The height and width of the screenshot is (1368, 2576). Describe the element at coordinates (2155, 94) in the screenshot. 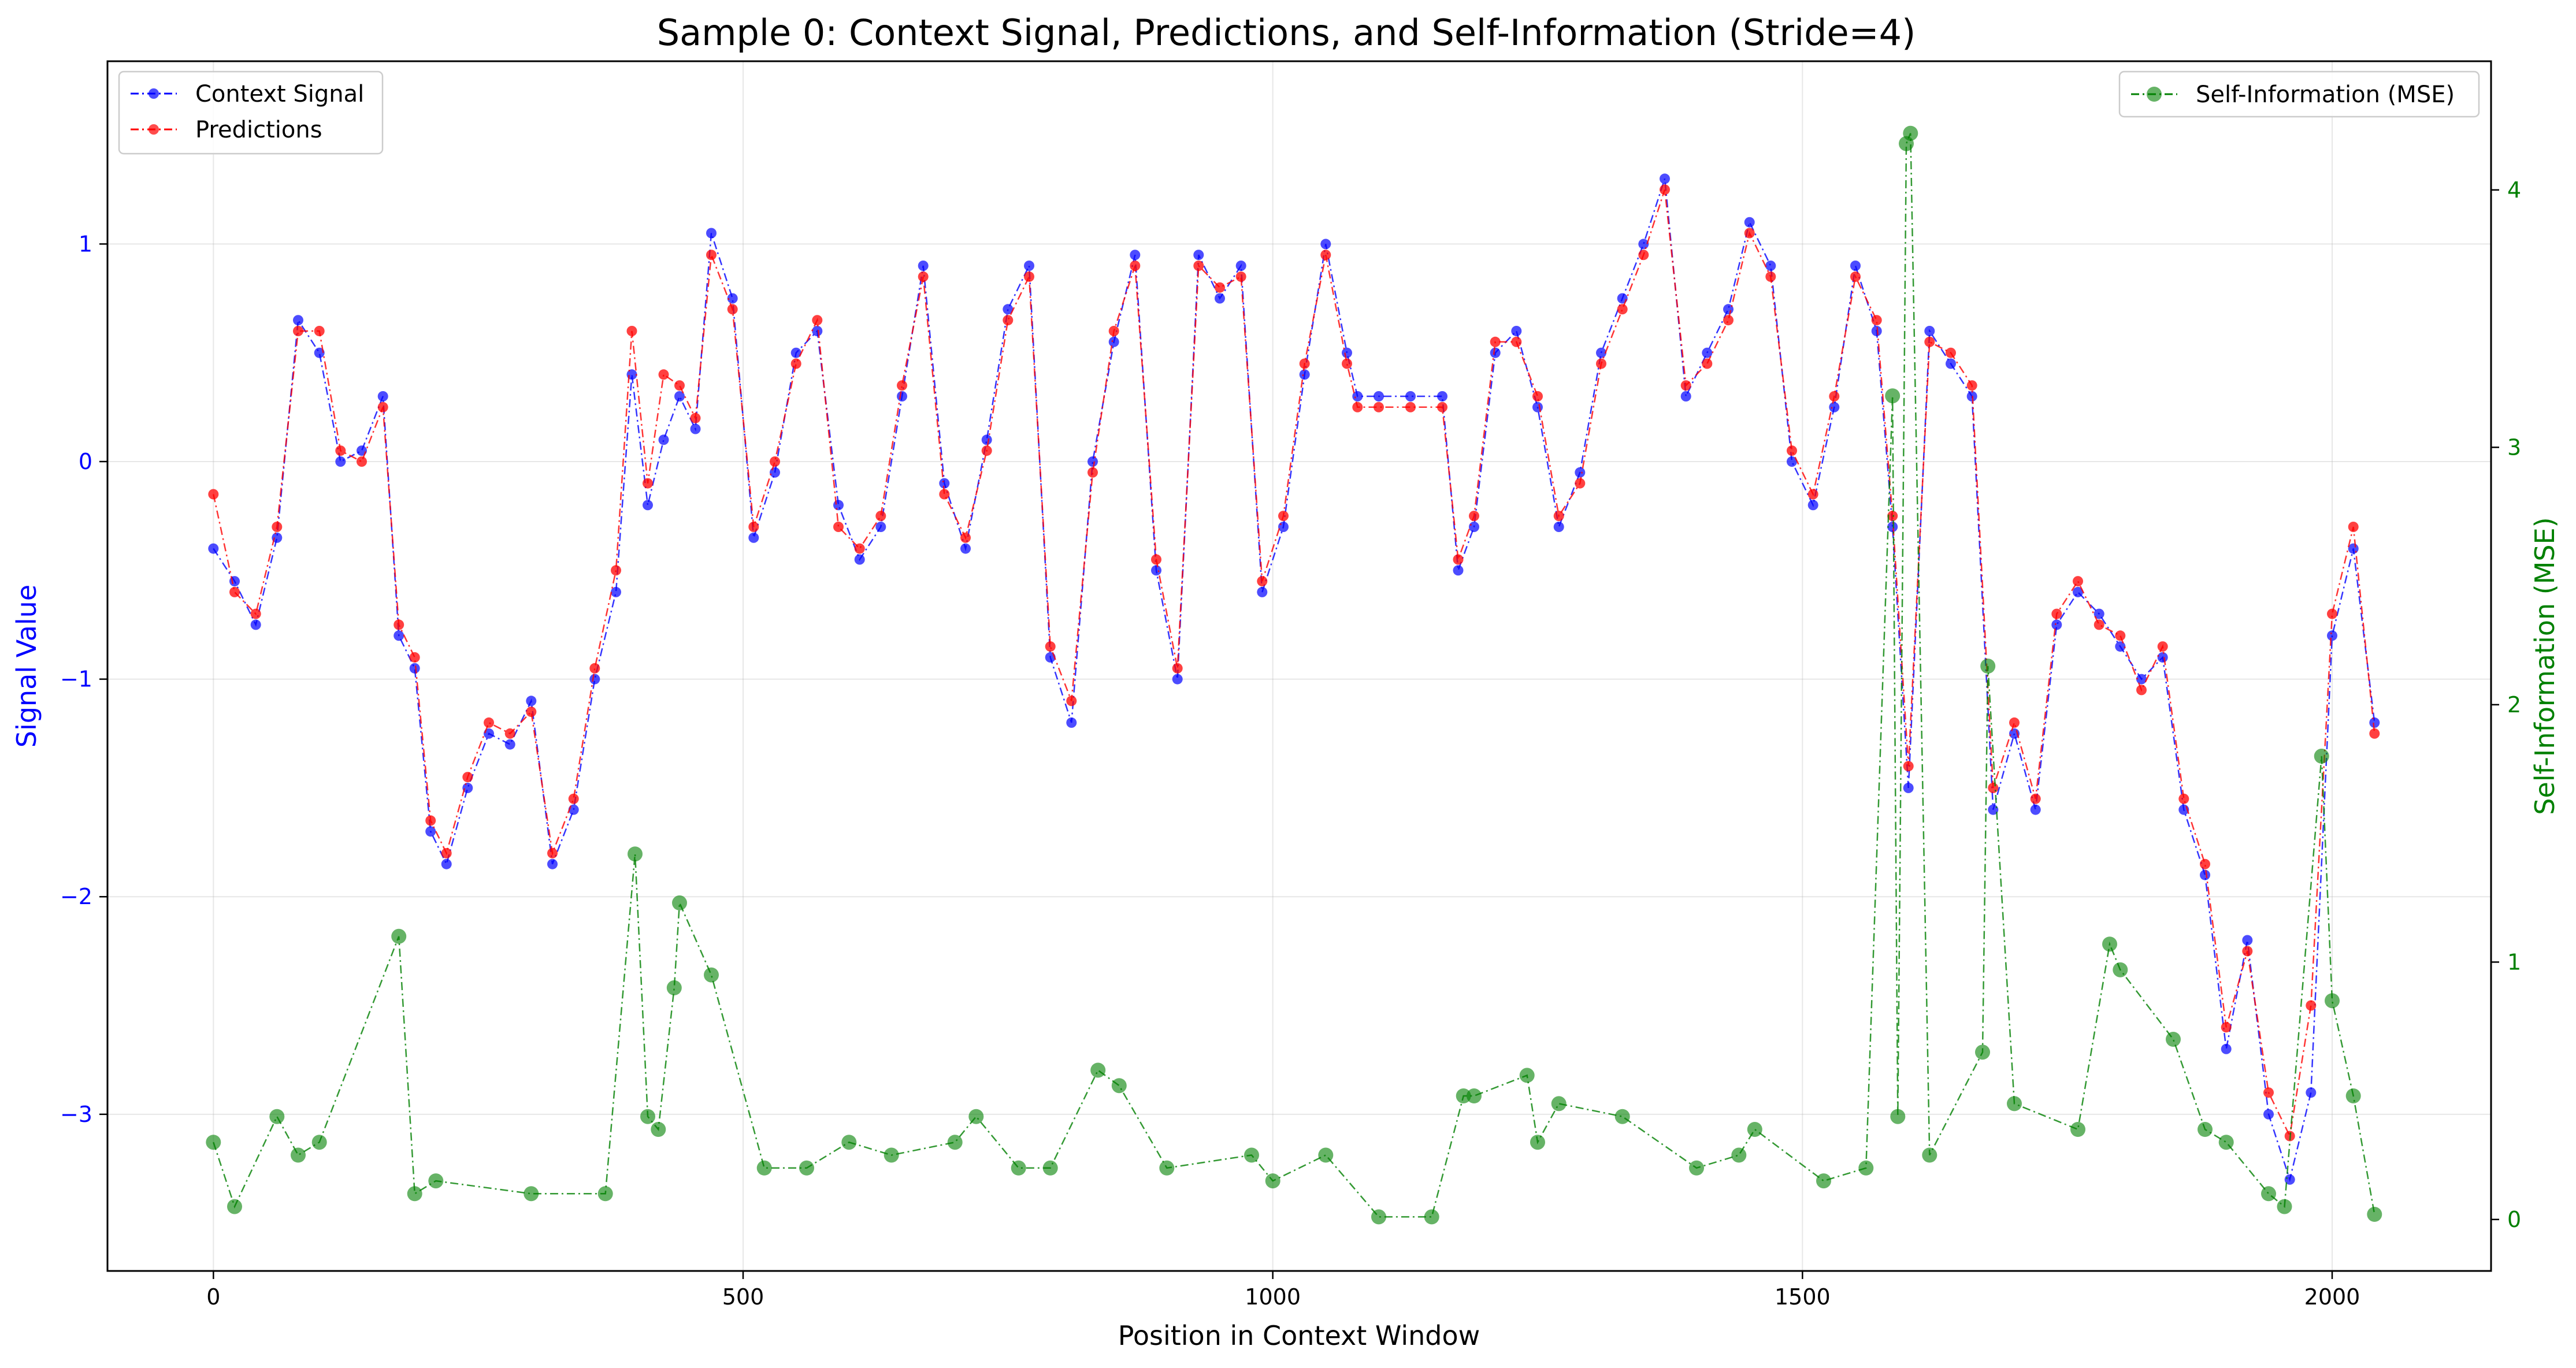

I see `legend-selfinfo-marker` at that location.